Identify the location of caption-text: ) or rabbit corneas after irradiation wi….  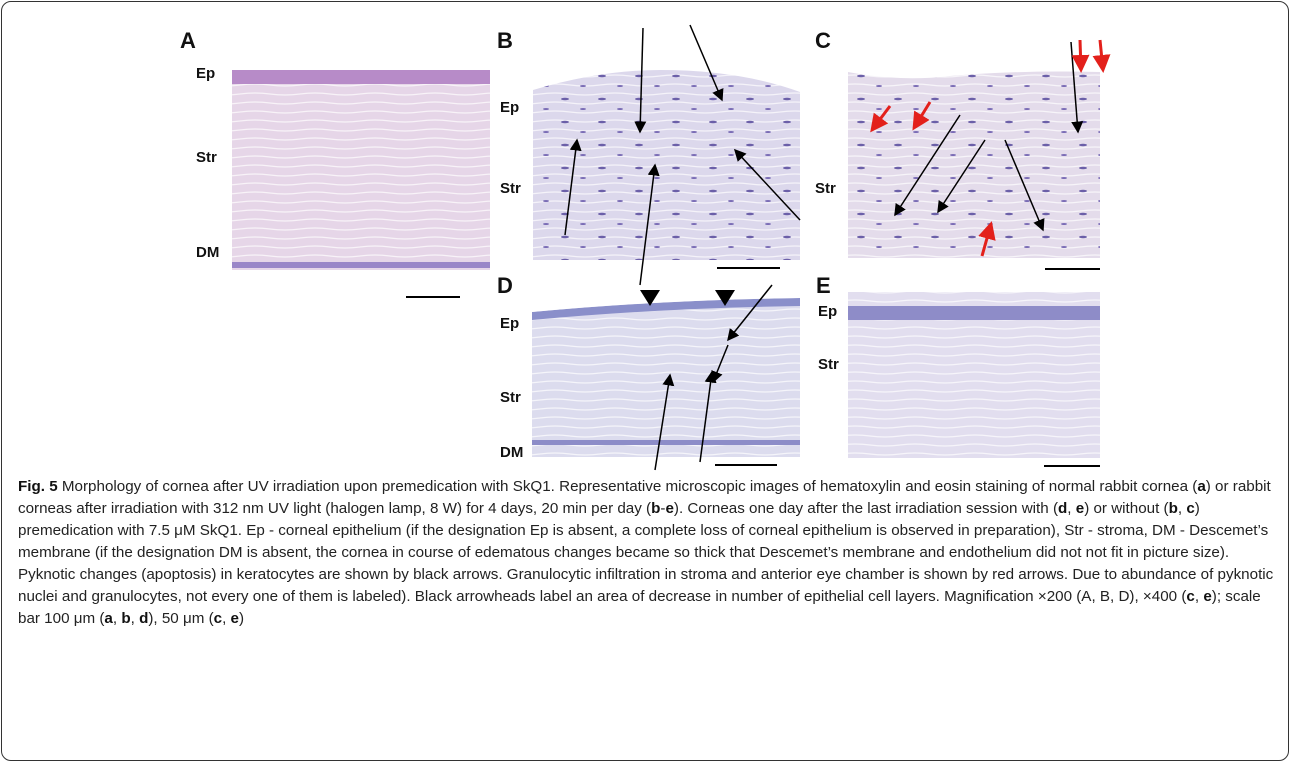
(644, 497).